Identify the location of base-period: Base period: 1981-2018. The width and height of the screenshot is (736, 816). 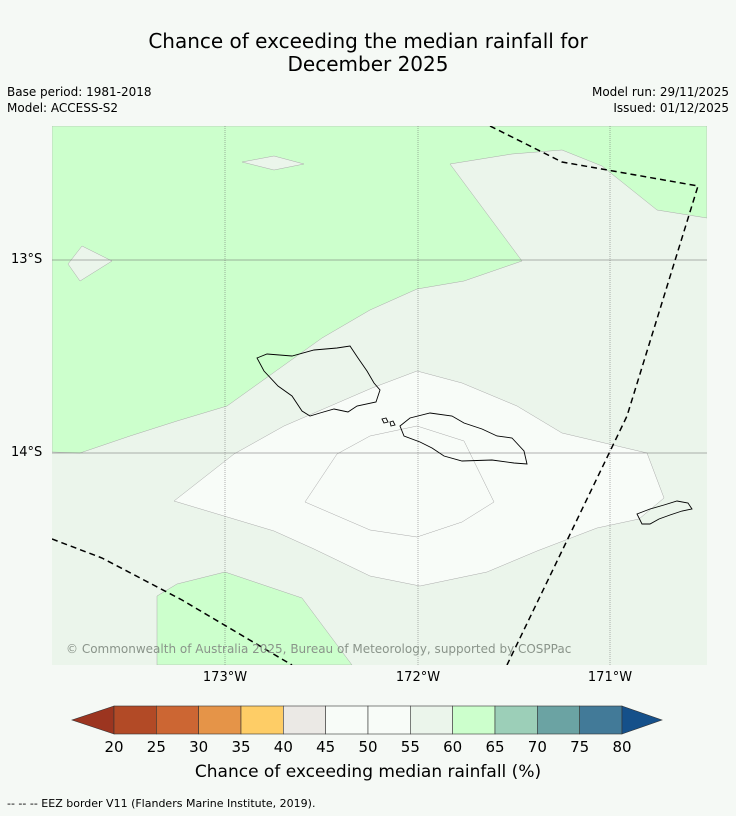
(79, 92).